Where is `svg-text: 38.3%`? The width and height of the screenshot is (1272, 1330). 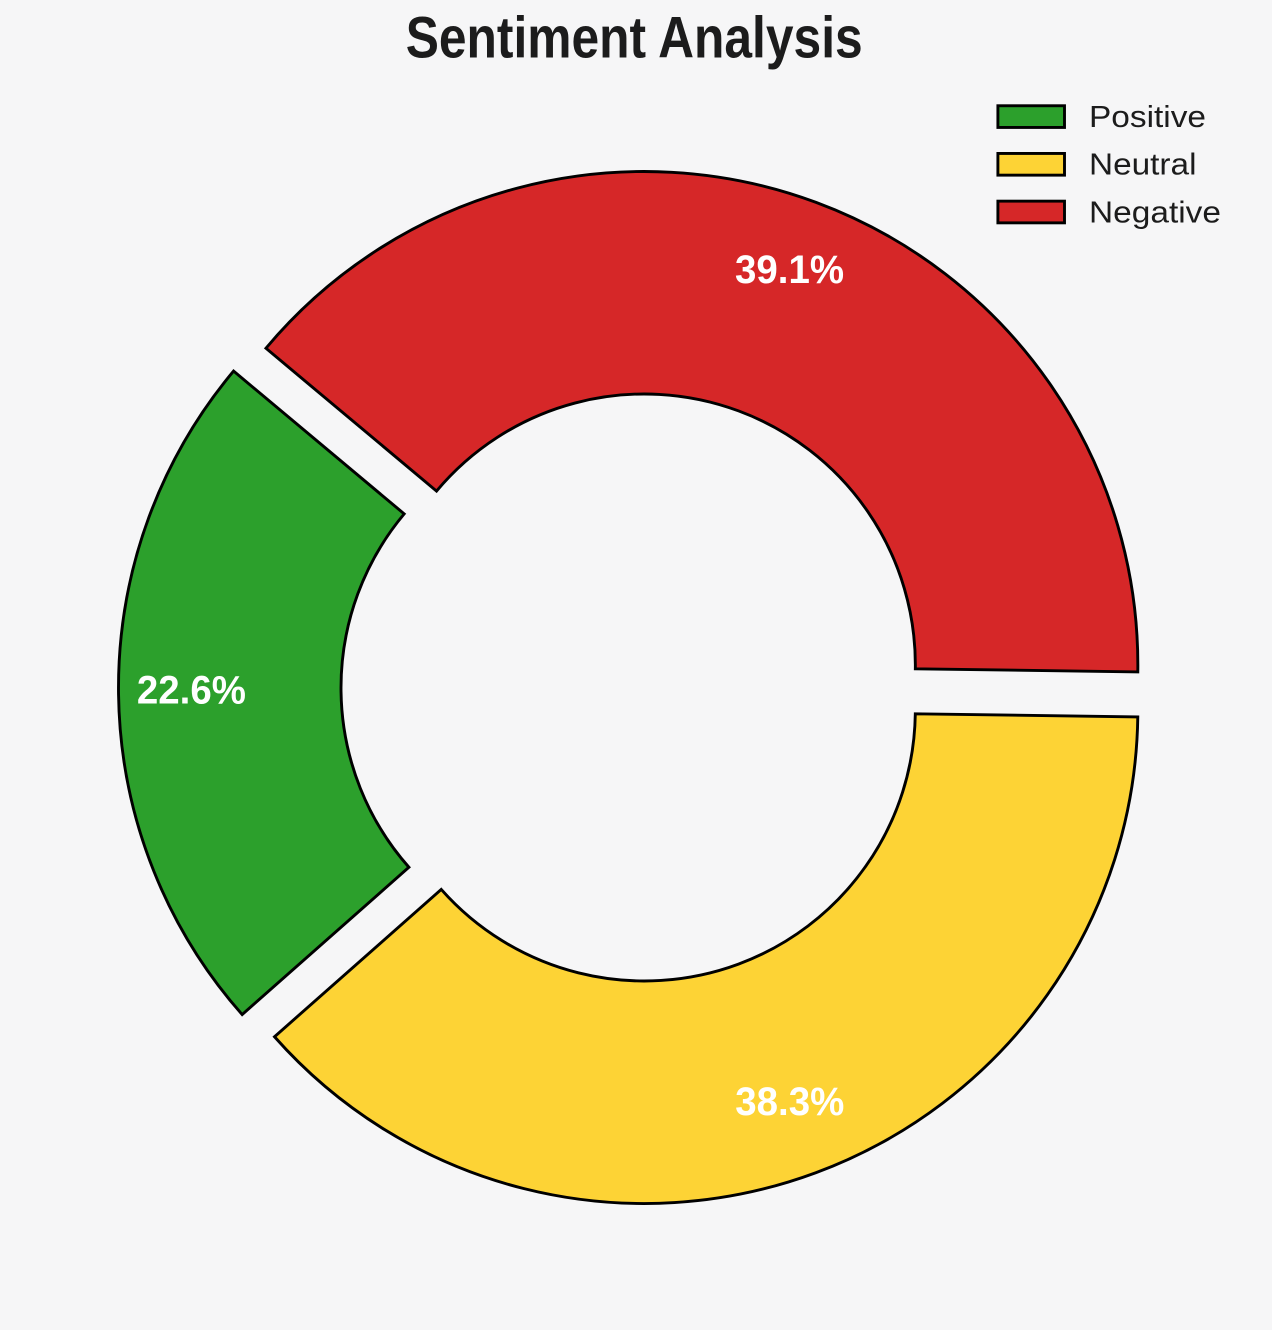
svg-text: 38.3% is located at coordinates (789, 1102).